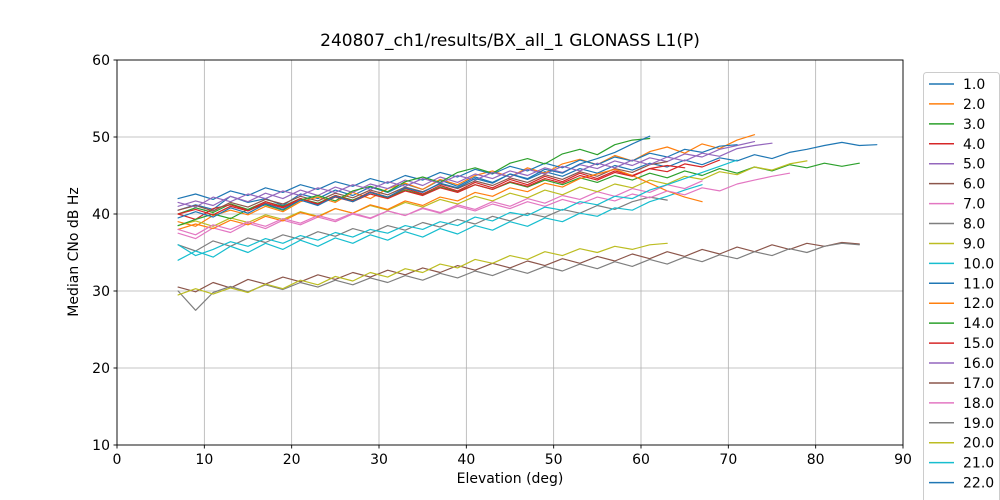 The image size is (1000, 500). Describe the element at coordinates (974, 185) in the screenshot. I see `legend-label-6.0: 6.0` at that location.